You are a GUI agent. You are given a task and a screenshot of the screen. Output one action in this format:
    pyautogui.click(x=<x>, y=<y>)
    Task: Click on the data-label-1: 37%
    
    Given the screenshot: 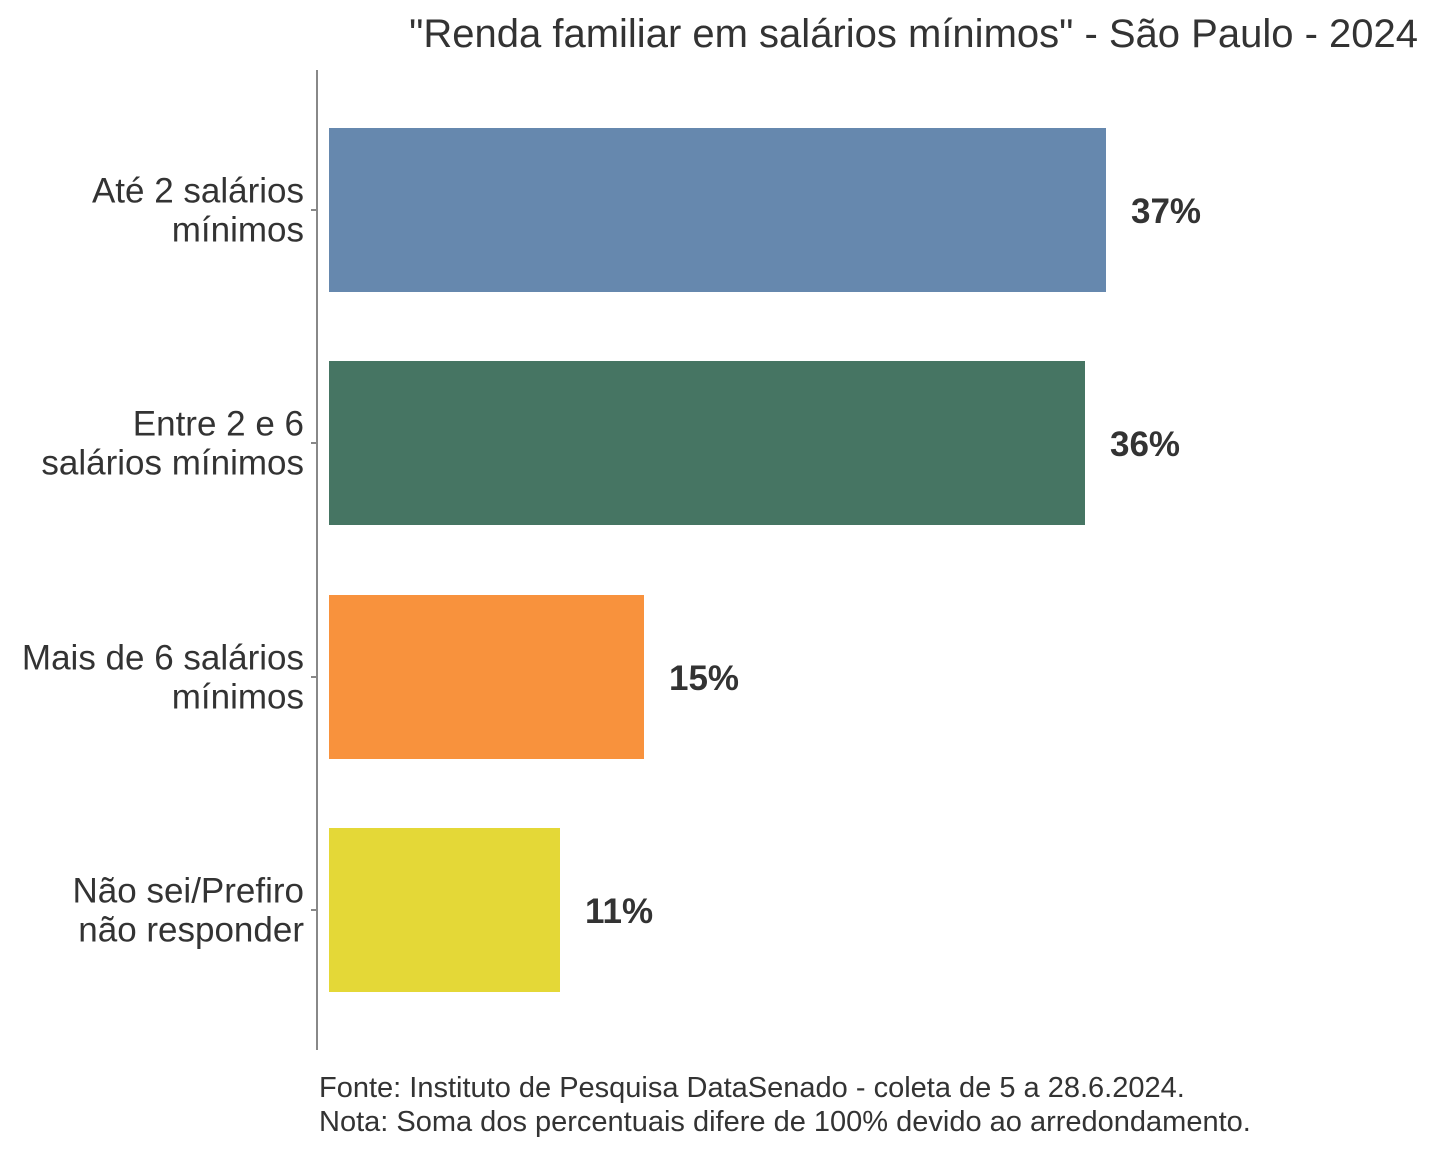 What is the action you would take?
    pyautogui.click(x=1166, y=211)
    